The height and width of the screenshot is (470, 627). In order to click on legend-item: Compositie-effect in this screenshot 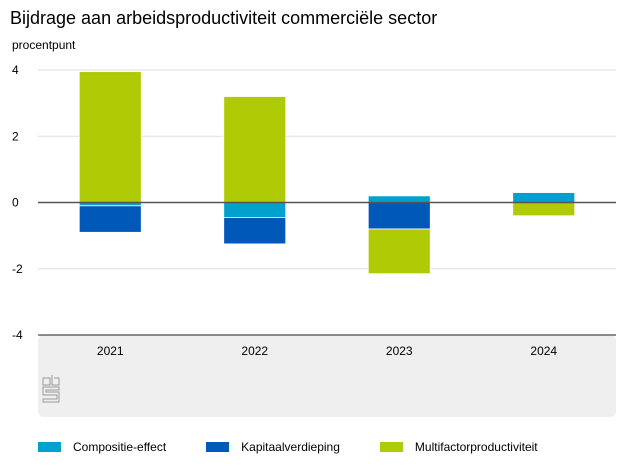, I will do `click(102, 447)`.